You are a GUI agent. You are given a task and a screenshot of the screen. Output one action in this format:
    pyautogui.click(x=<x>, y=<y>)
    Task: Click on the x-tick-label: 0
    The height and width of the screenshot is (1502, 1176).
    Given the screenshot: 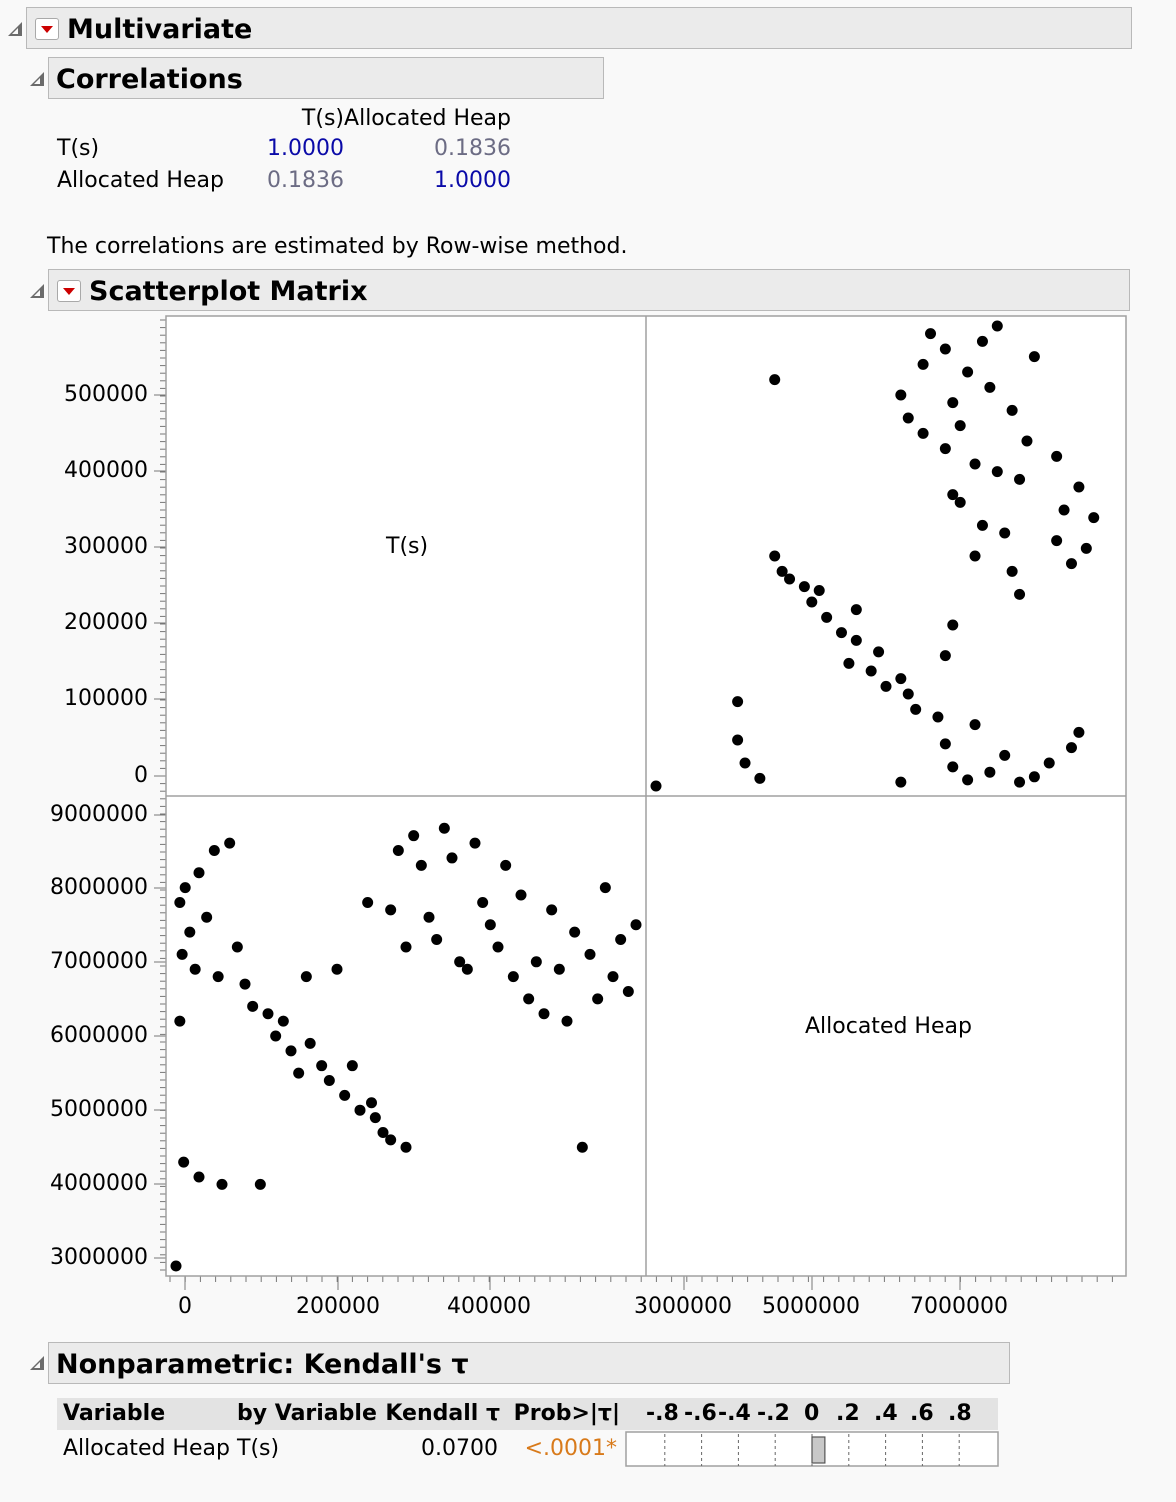 What is the action you would take?
    pyautogui.click(x=185, y=1306)
    